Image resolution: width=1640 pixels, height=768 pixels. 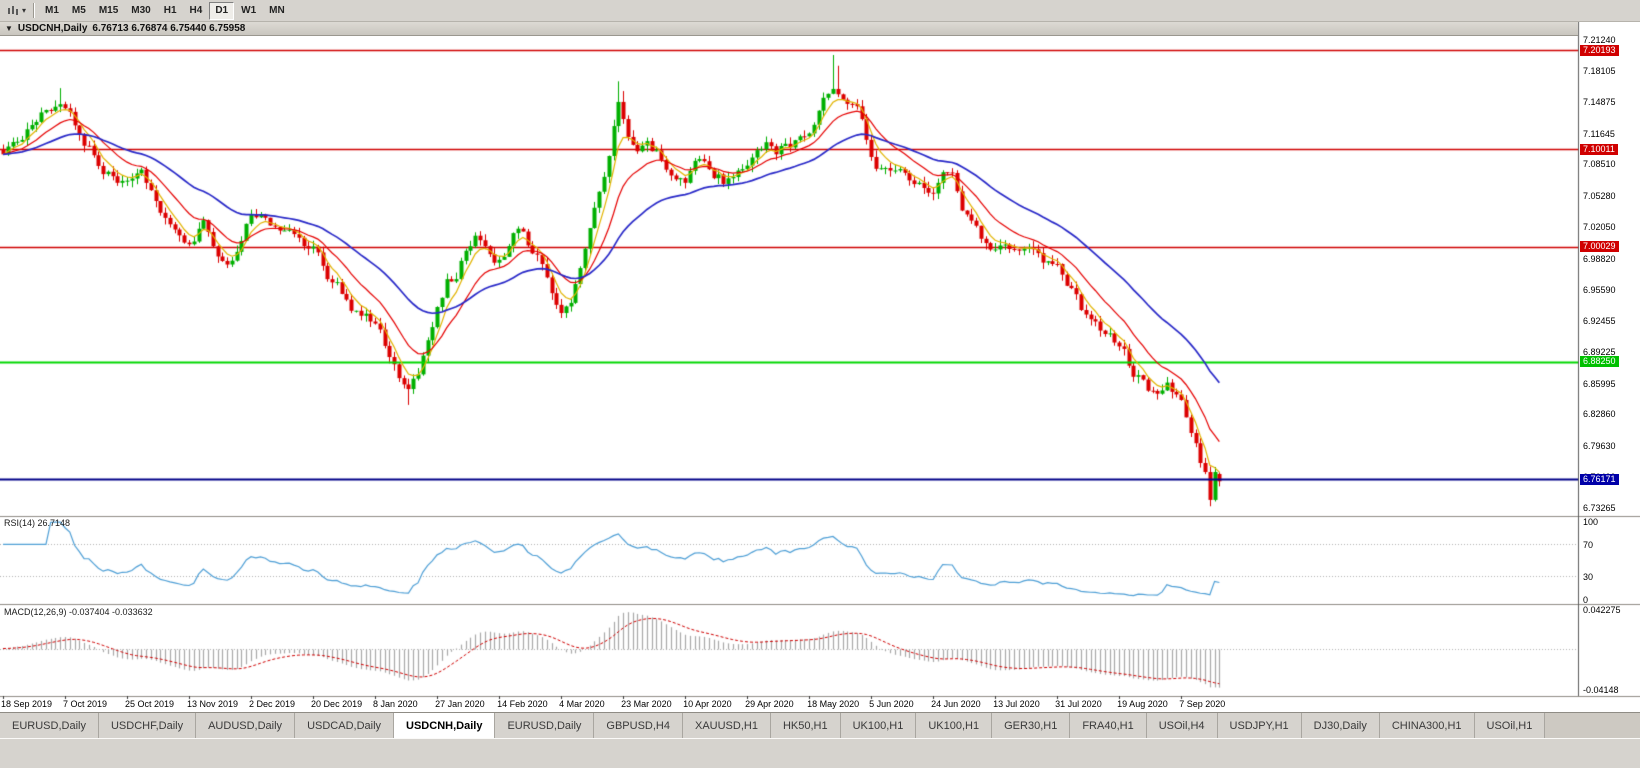 I want to click on price-axis-label: 7.18105, so click(x=1599, y=70).